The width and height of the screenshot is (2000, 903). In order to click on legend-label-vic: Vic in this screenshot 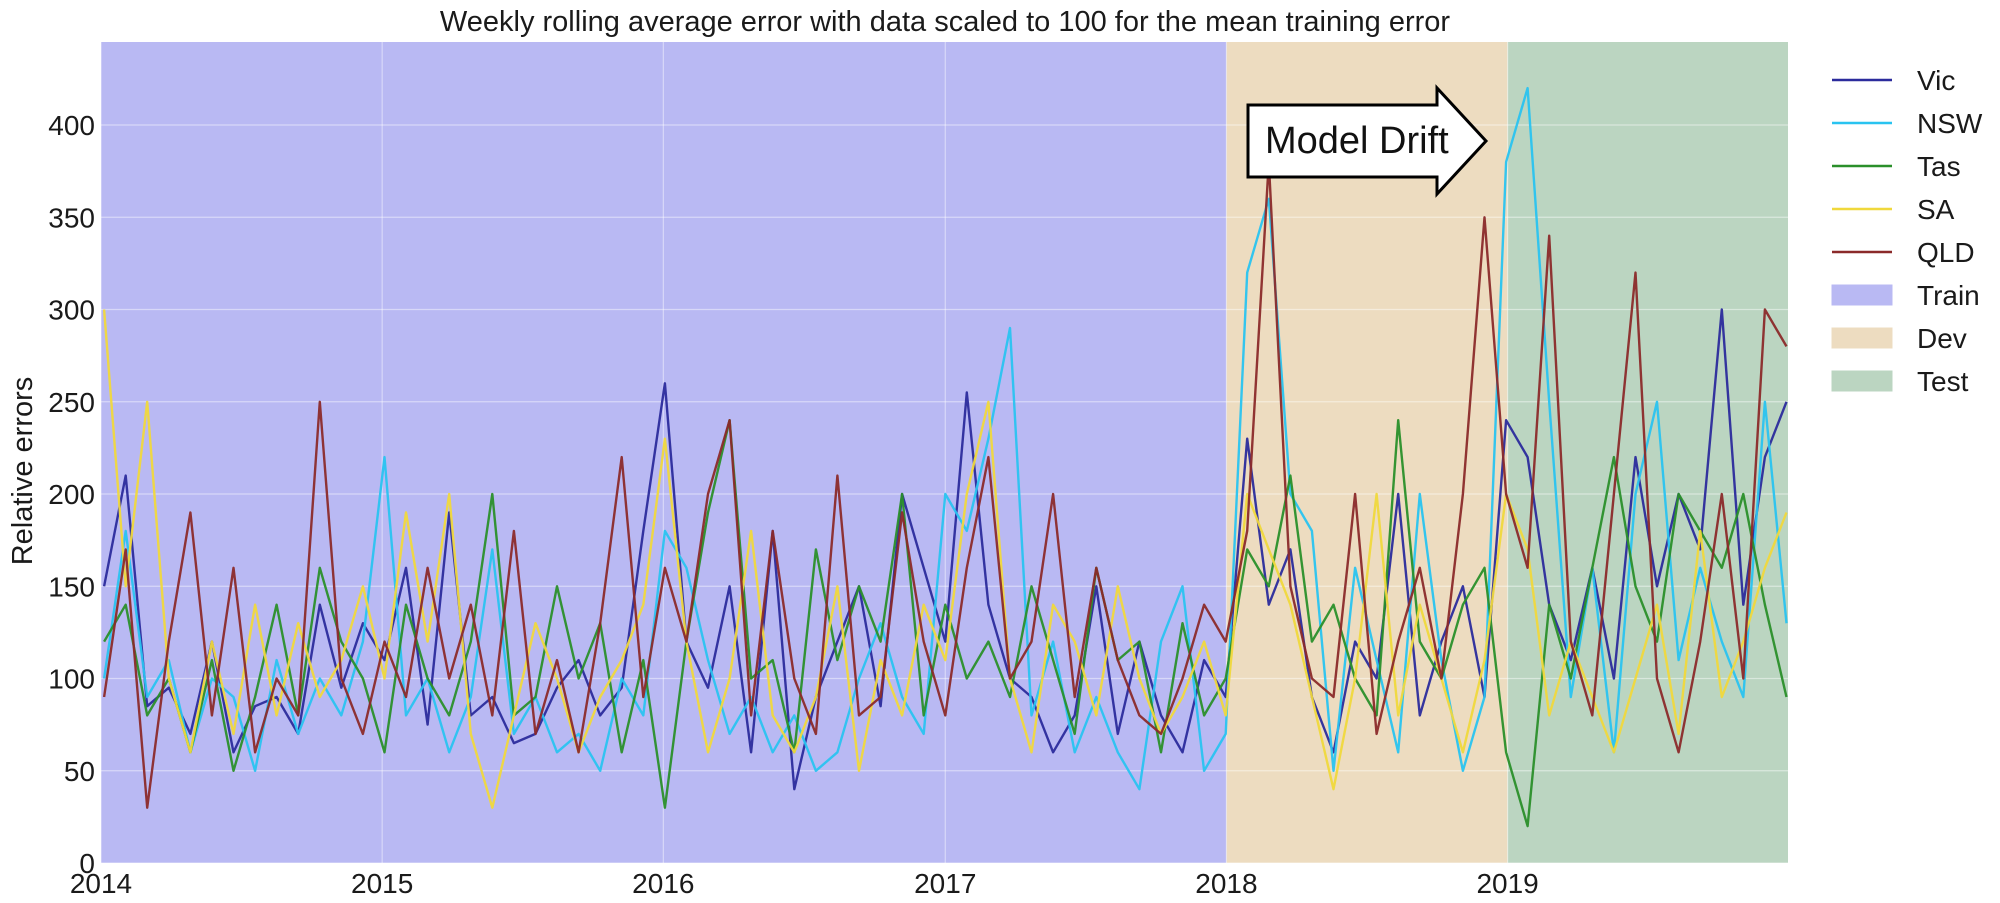, I will do `click(1936, 80)`.